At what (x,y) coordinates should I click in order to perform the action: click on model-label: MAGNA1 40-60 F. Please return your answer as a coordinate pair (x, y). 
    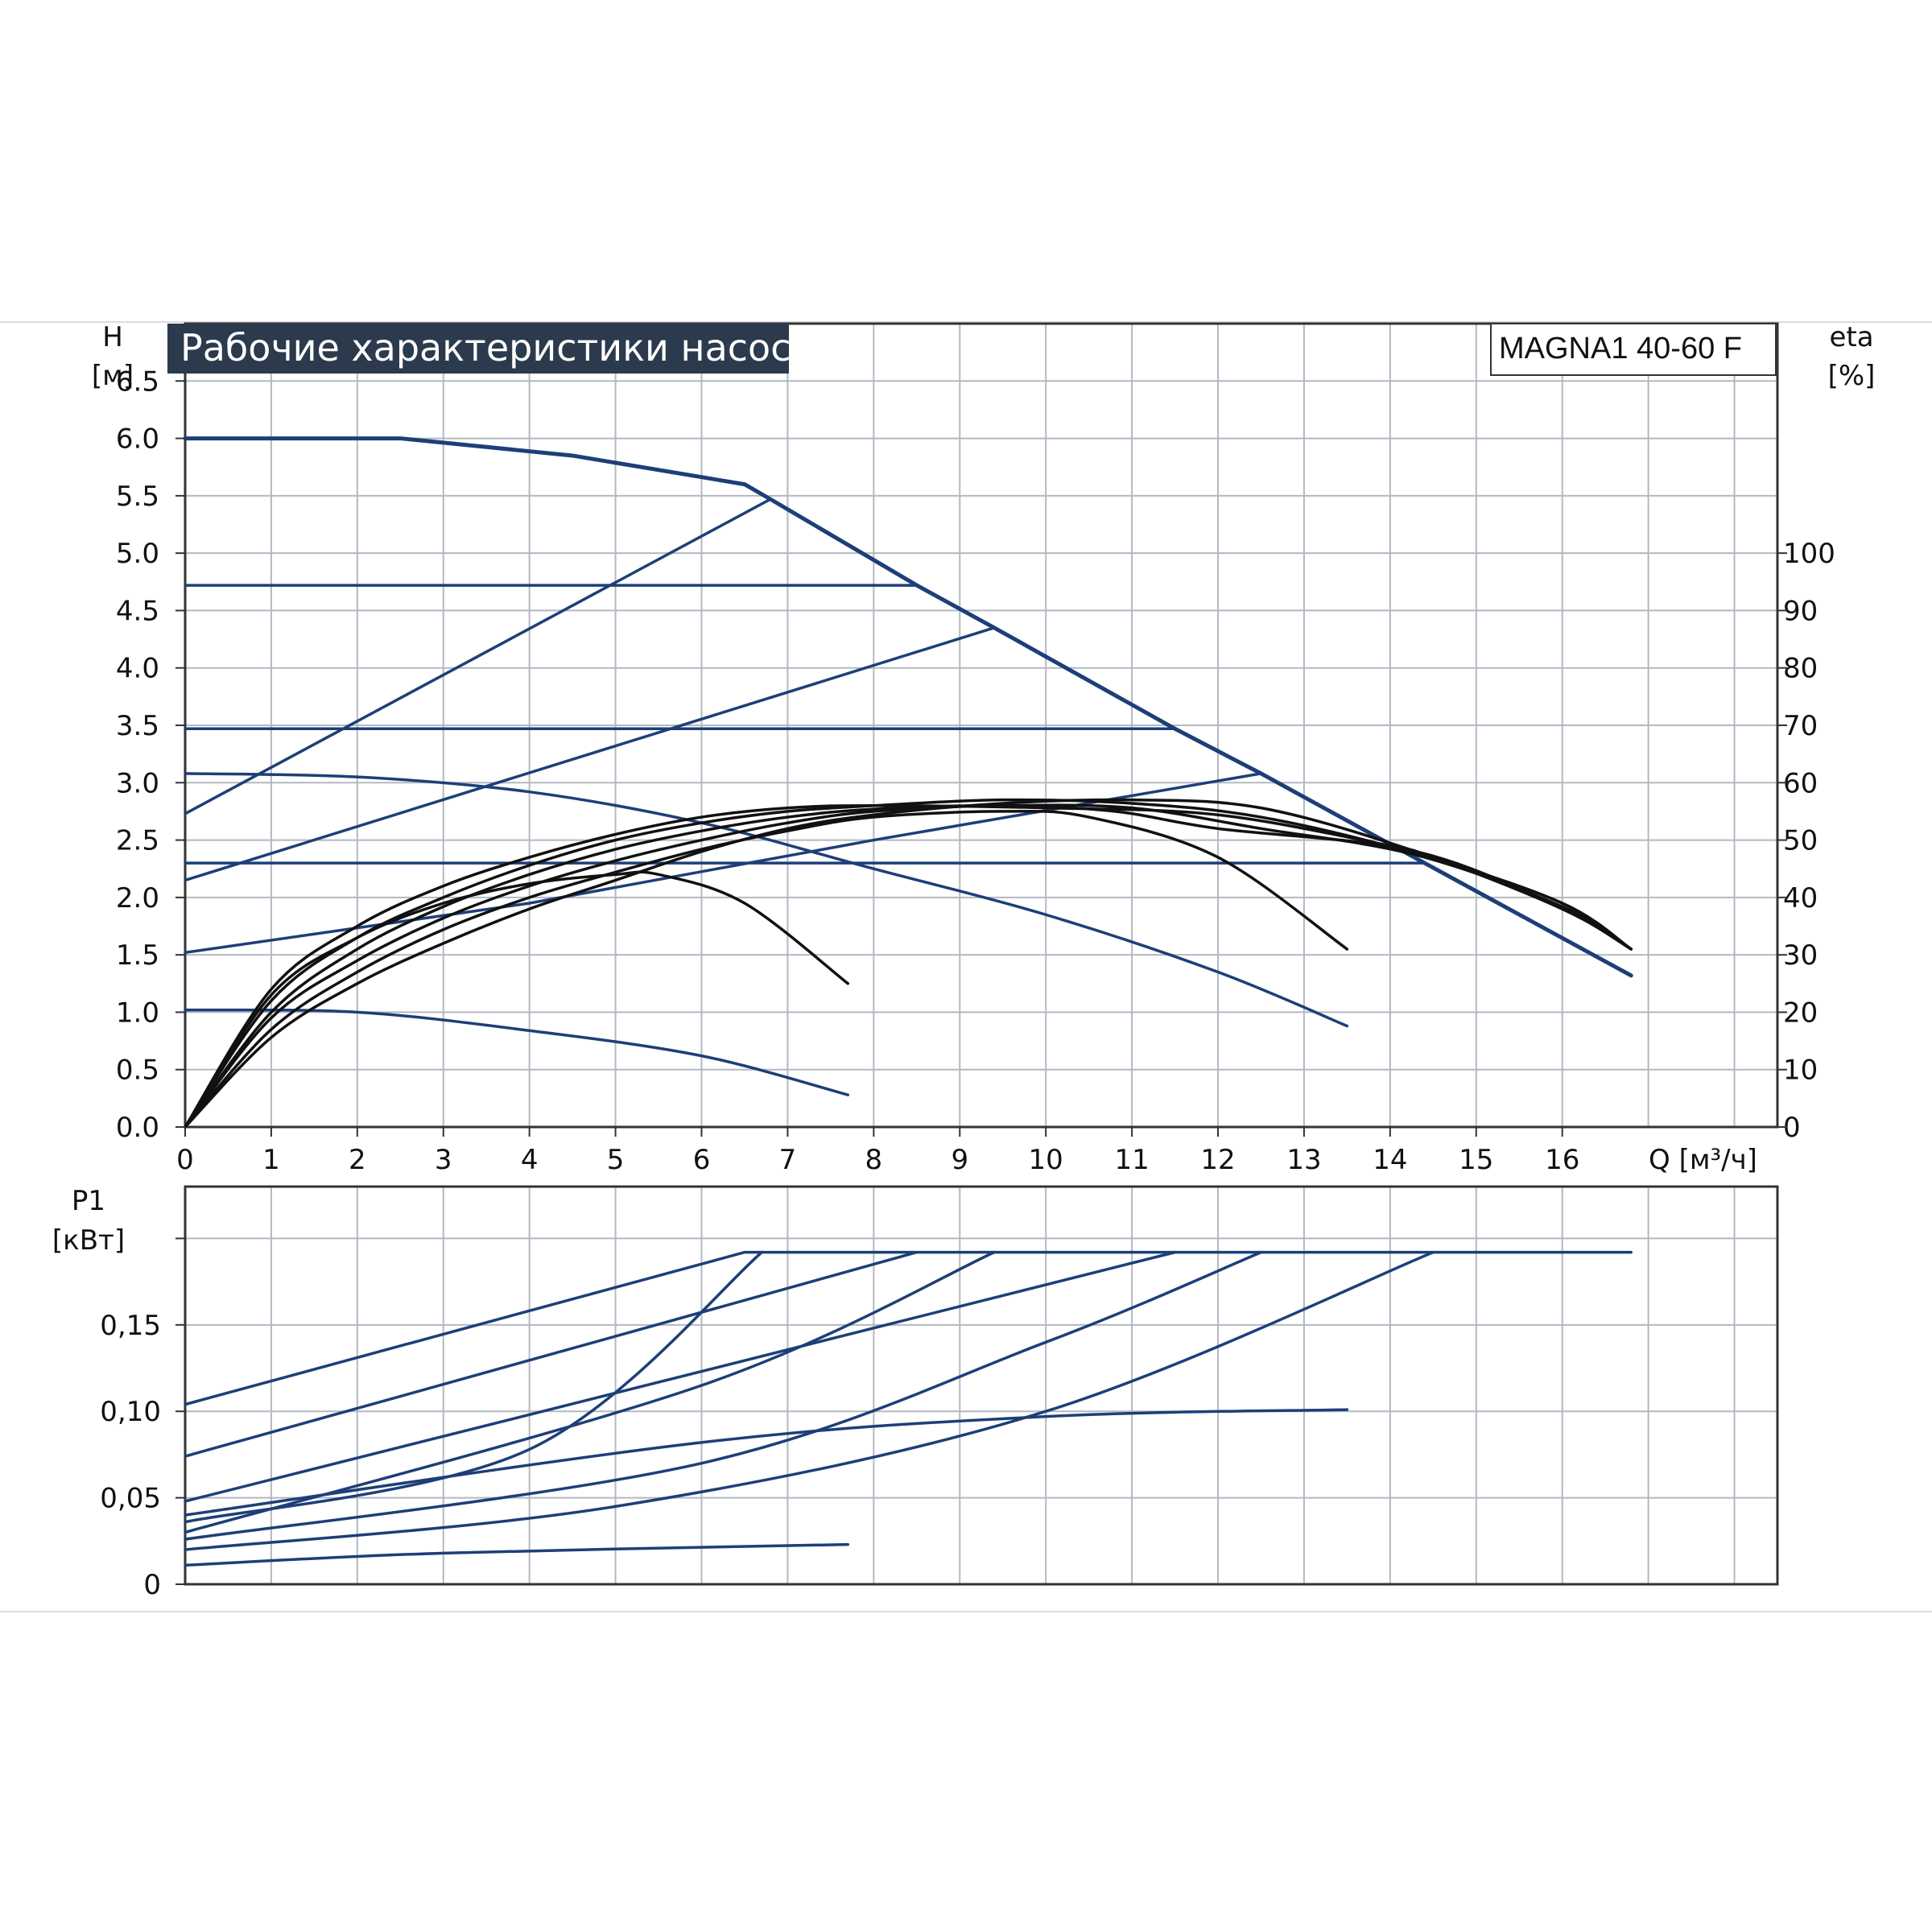
    Looking at the image, I should click on (1620, 348).